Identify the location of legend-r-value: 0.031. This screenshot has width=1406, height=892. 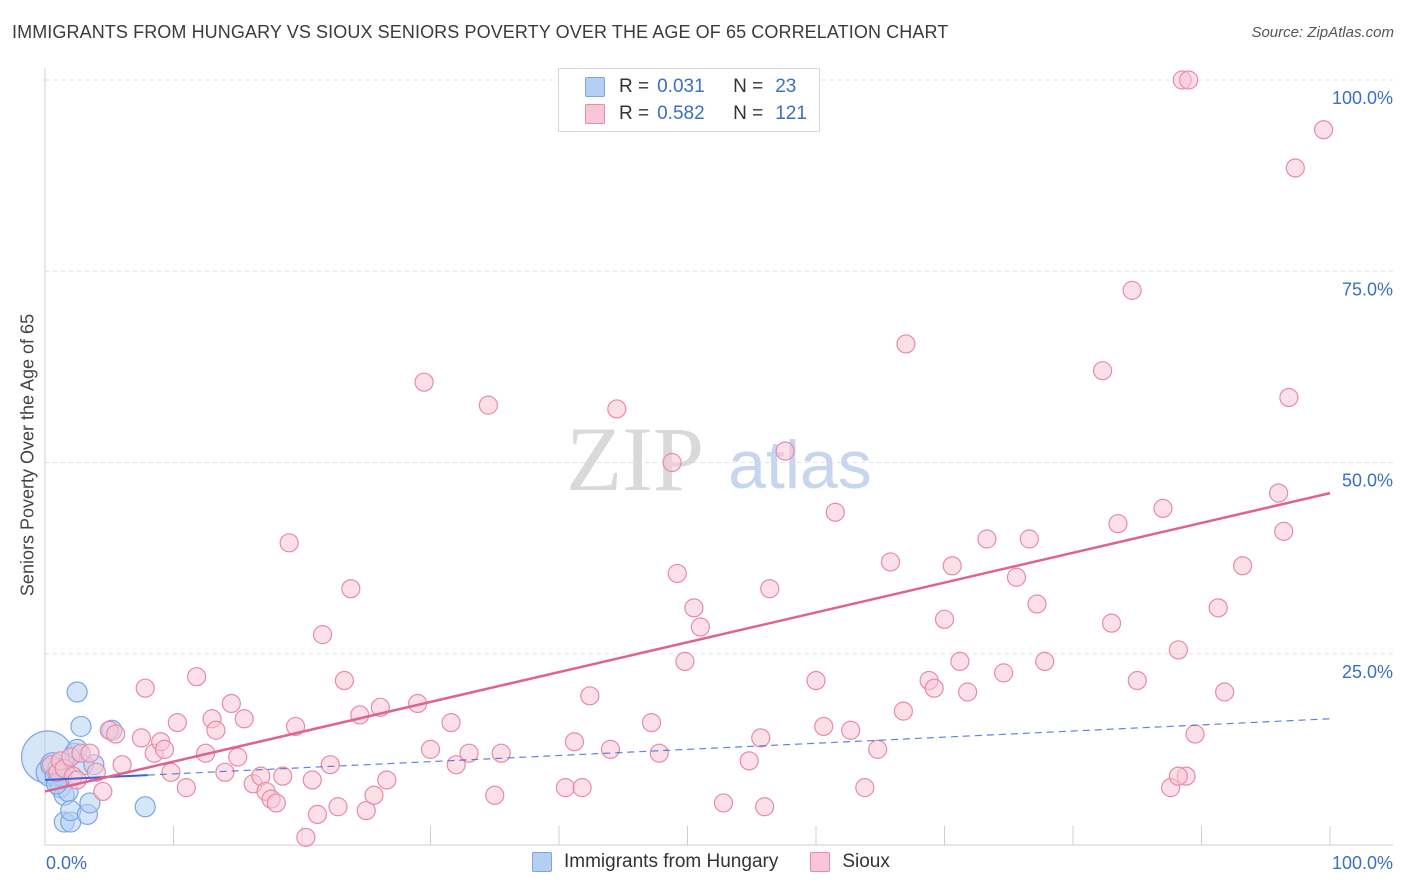
(681, 86).